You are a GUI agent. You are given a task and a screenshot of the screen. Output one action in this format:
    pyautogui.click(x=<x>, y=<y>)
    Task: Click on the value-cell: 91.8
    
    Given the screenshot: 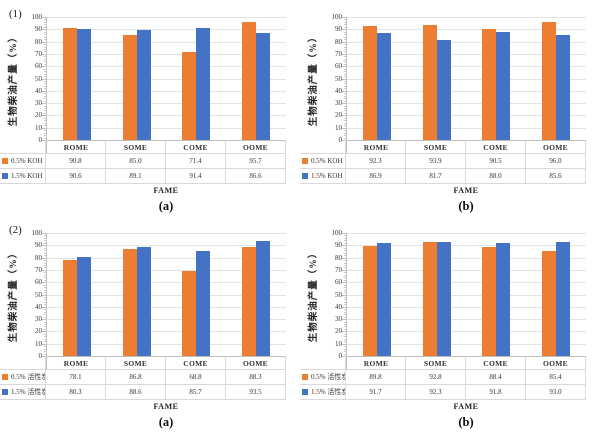 What is the action you would take?
    pyautogui.click(x=496, y=392)
    